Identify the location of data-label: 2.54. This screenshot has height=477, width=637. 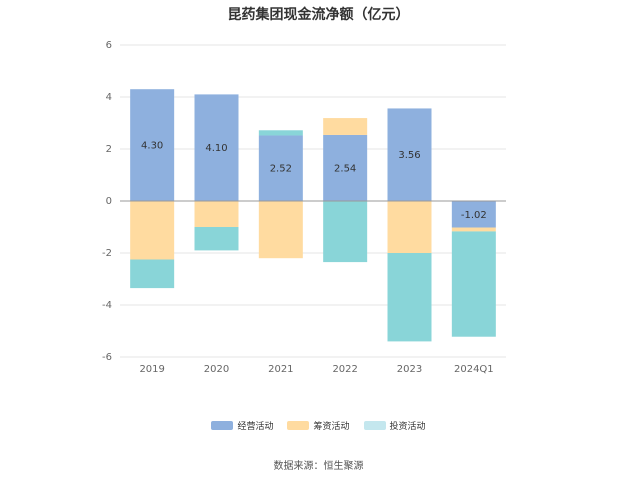
(345, 168).